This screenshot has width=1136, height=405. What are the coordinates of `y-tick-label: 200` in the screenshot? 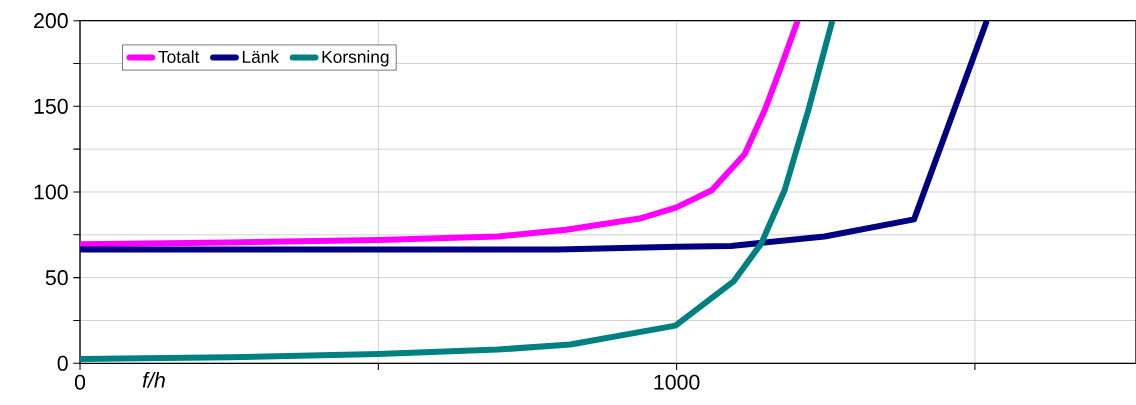 It's located at (51, 20).